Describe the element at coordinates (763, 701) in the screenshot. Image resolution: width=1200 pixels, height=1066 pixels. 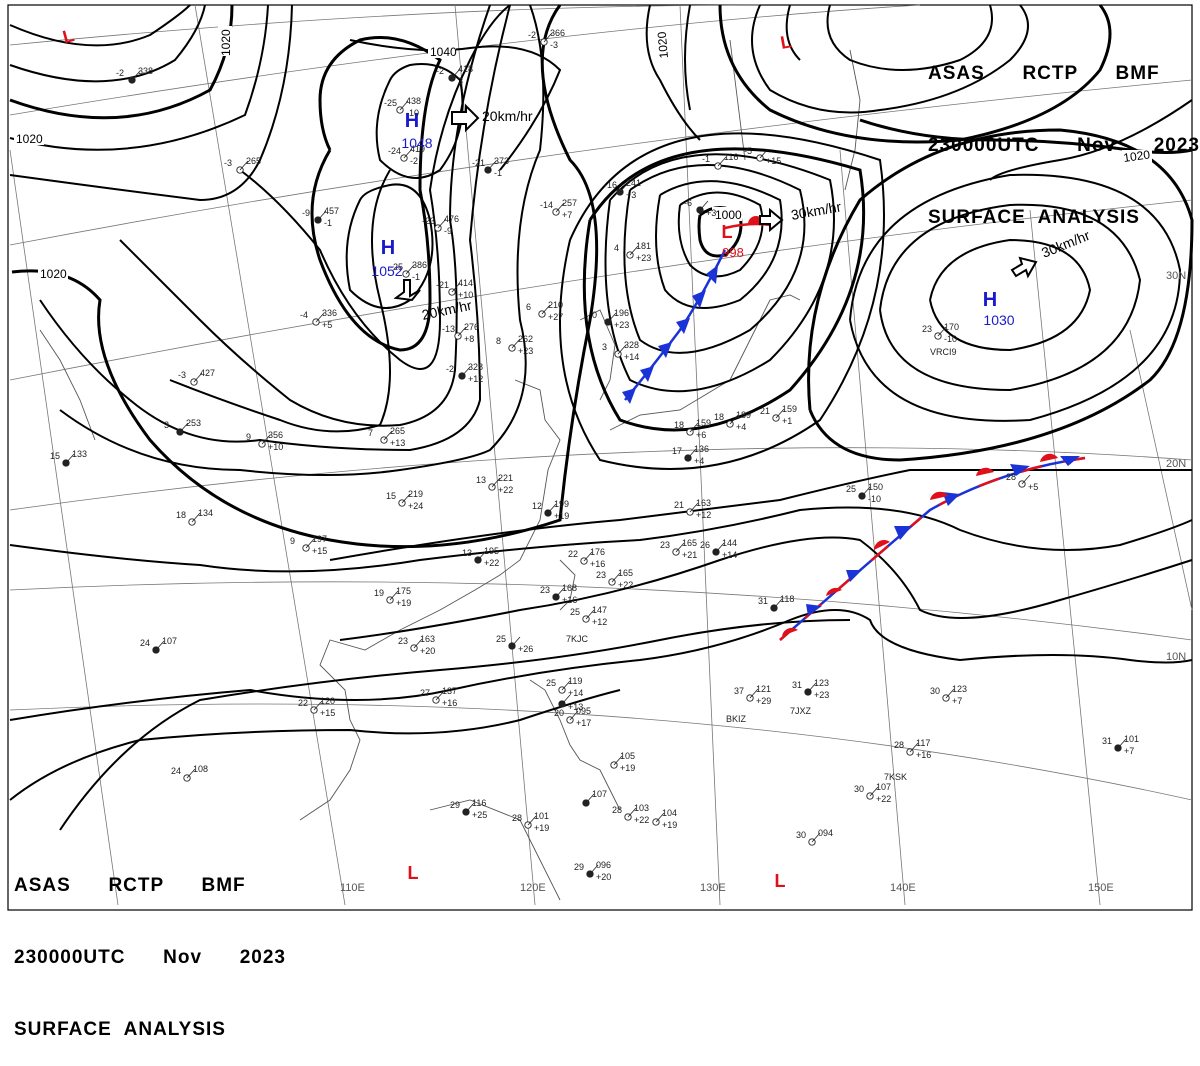
I see `station-tendency: +29` at that location.